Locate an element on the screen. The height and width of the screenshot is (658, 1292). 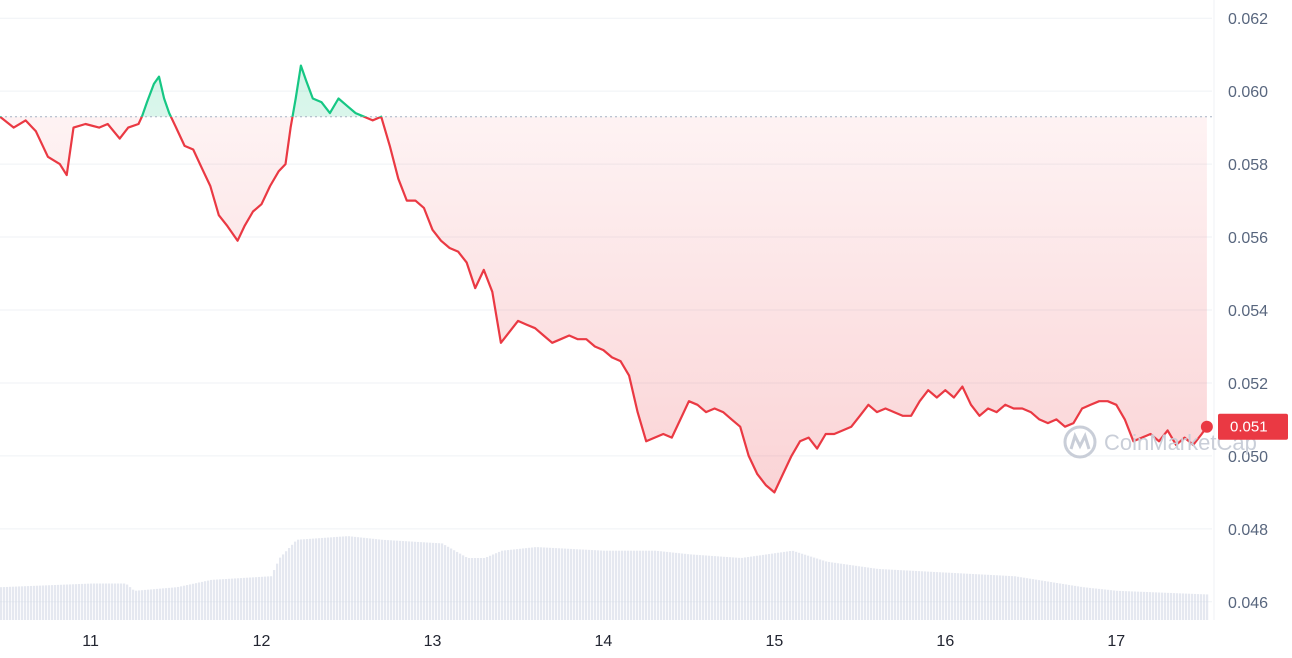
x-tick-label: 17 is located at coordinates (1116, 641).